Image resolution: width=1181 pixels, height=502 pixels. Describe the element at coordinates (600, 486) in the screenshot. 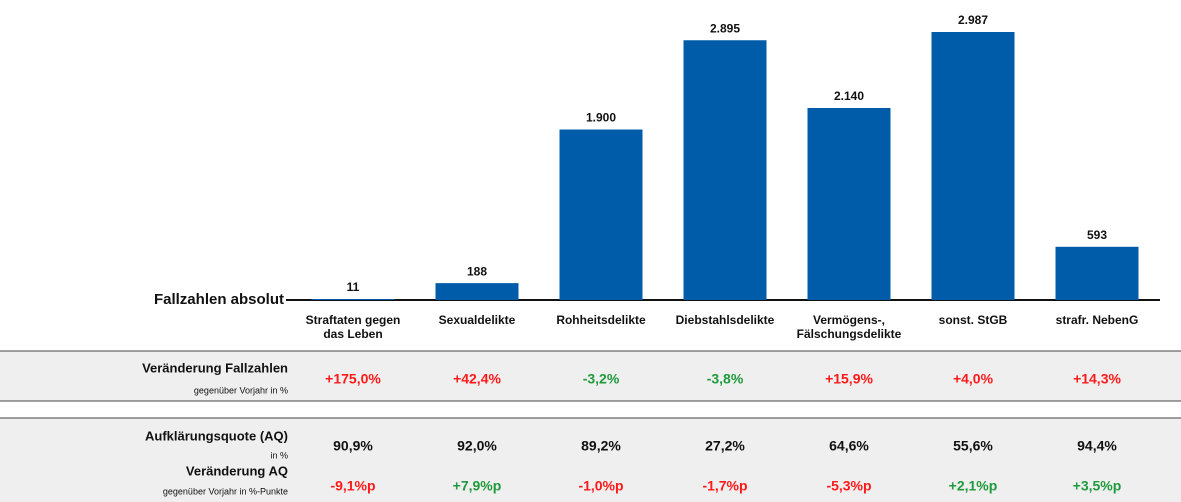

I see `row-value: -1,0%p` at that location.